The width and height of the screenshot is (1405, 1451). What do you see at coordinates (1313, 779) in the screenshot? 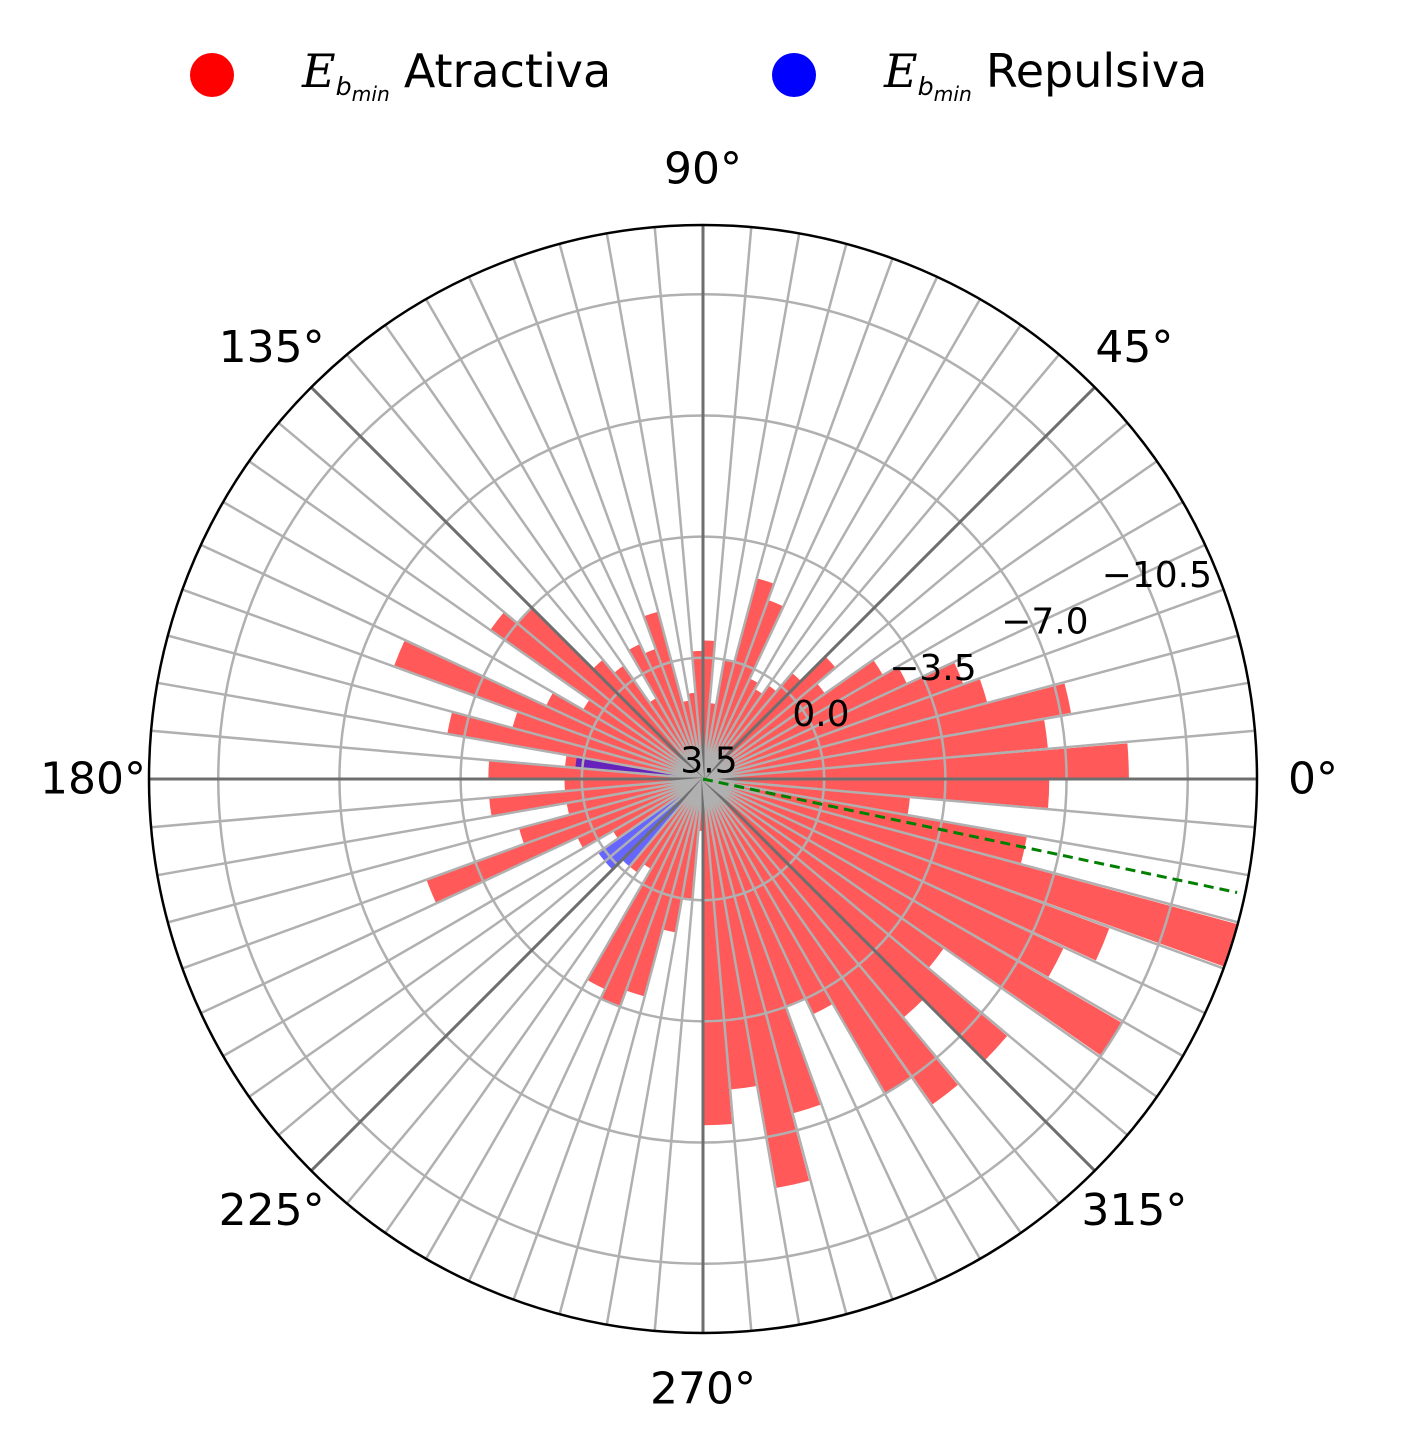
I see `angular-tick-label-0: 0°` at bounding box center [1313, 779].